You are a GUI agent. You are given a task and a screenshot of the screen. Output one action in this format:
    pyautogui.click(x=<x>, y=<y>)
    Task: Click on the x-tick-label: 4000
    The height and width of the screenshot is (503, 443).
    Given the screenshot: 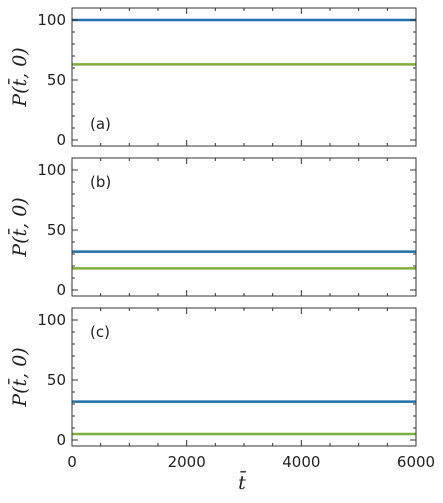 What is the action you would take?
    pyautogui.click(x=301, y=462)
    